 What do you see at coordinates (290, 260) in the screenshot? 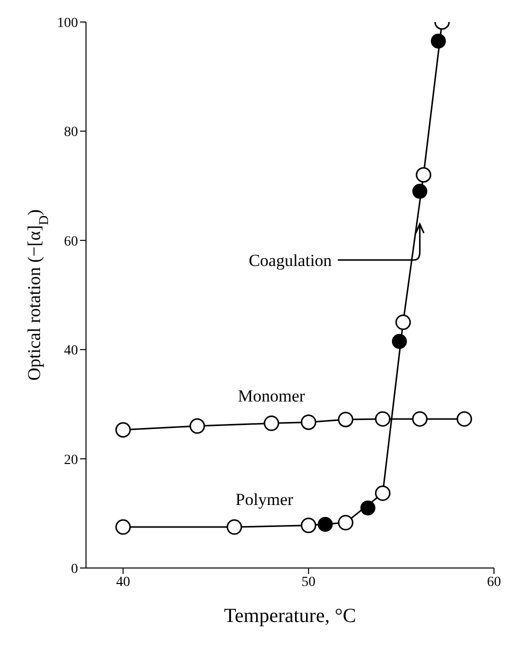
I see `annotation: Coagulation` at bounding box center [290, 260].